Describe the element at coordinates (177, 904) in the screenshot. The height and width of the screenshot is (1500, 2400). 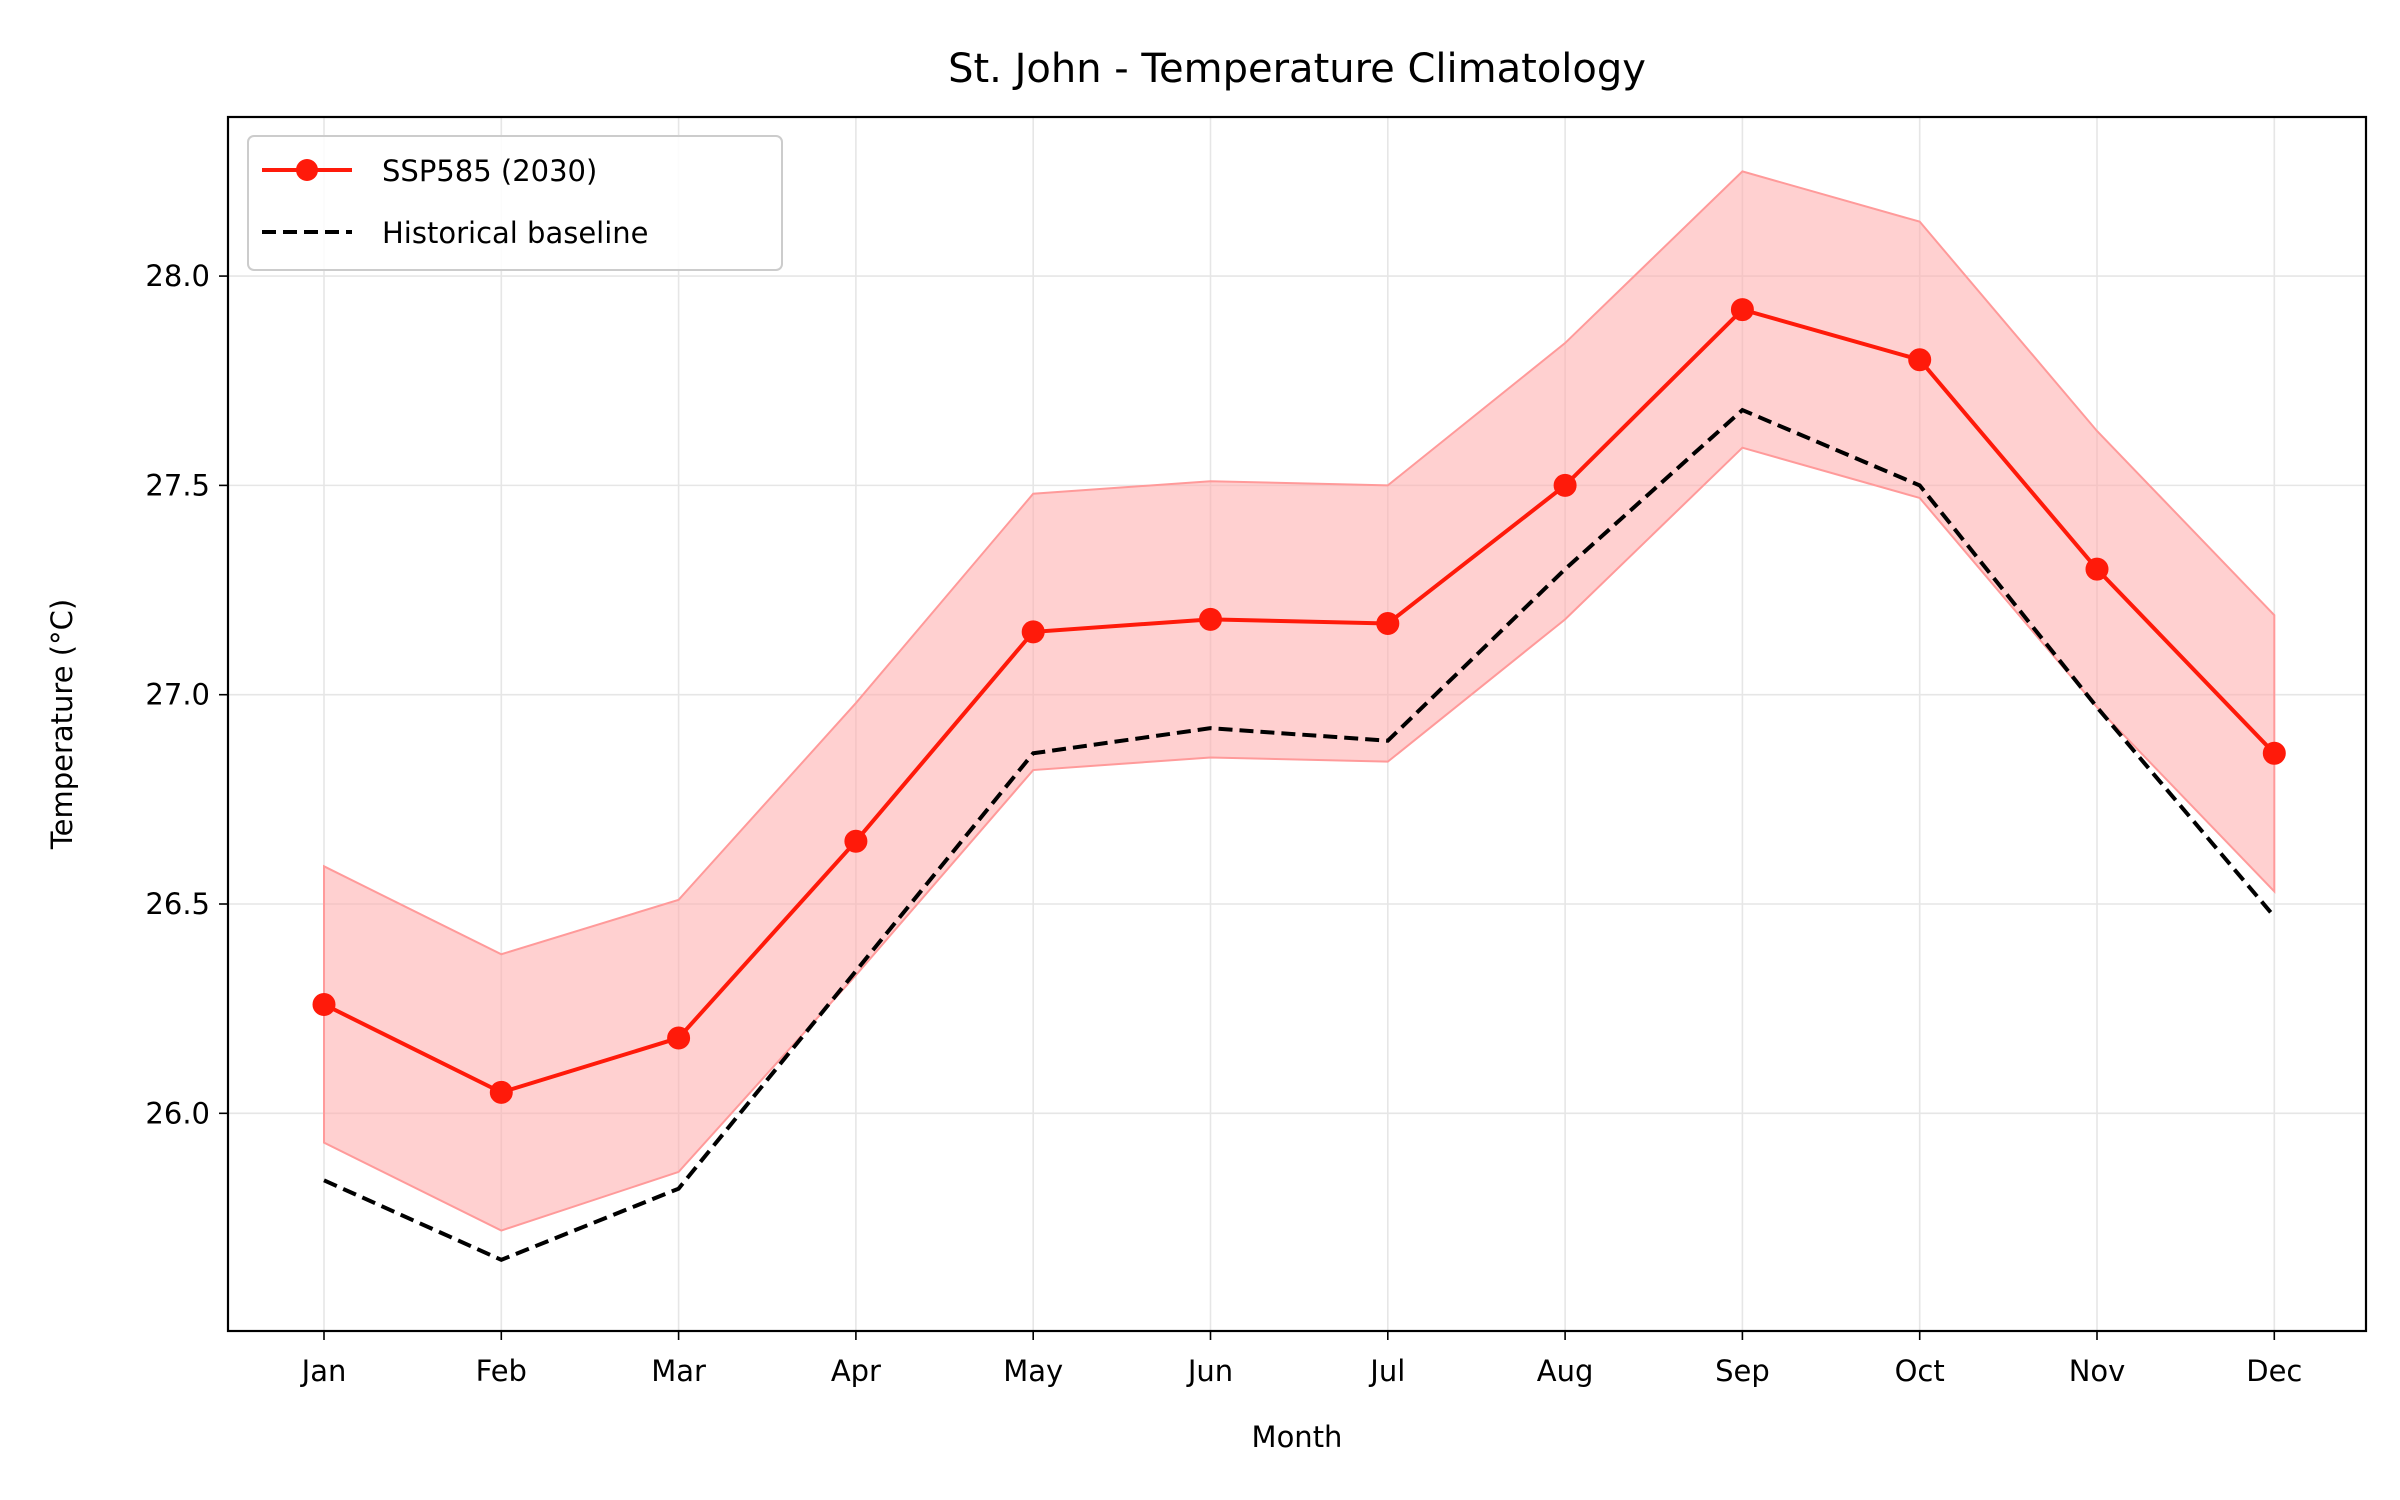
I see `y-tick-label: 26.5` at that location.